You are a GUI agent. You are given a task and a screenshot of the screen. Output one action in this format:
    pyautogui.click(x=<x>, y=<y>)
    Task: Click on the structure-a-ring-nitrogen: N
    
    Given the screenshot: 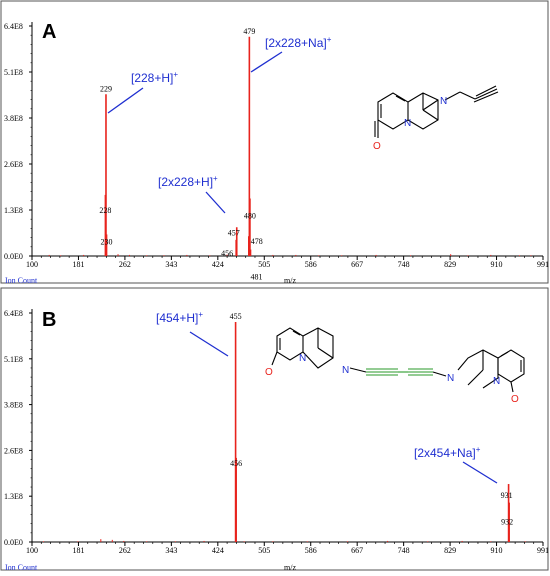 What is the action you would take?
    pyautogui.click(x=407, y=123)
    